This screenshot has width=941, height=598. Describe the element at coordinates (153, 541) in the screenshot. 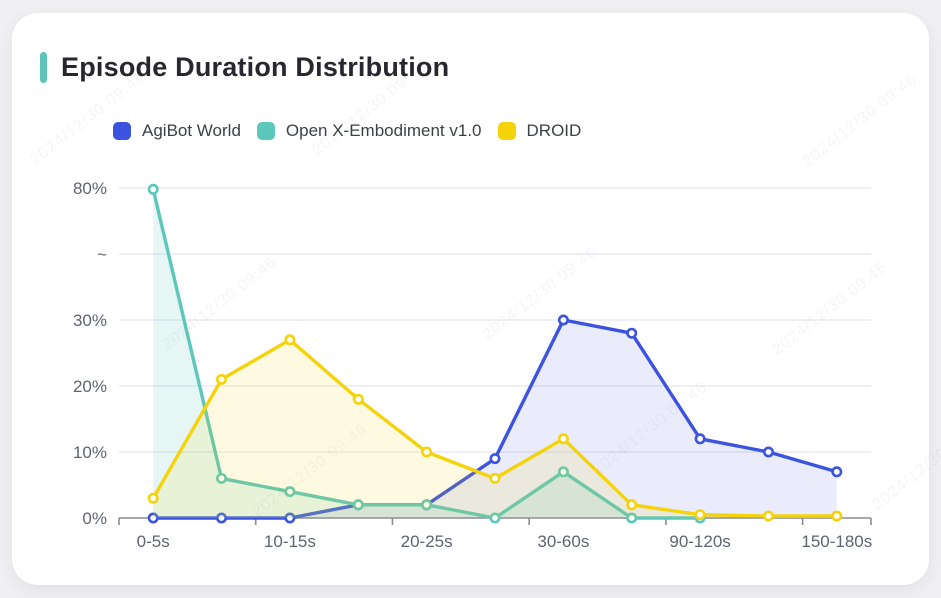

I see `x-axis-label: 0-5s` at that location.